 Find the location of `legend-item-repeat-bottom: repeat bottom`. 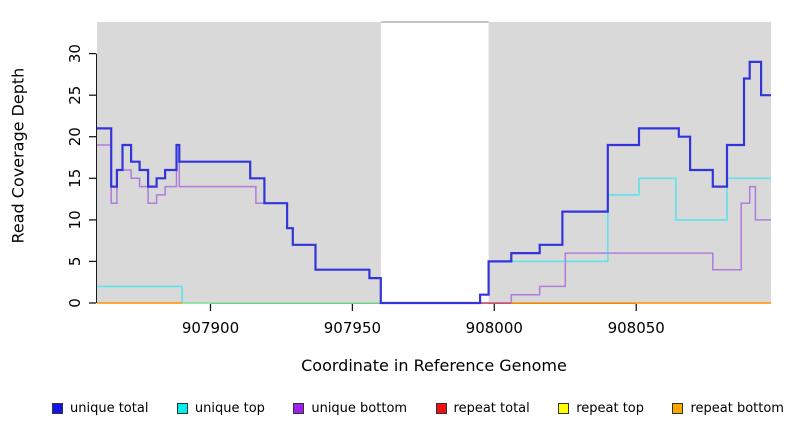

legend-item-repeat-bottom: repeat bottom is located at coordinates (728, 408).